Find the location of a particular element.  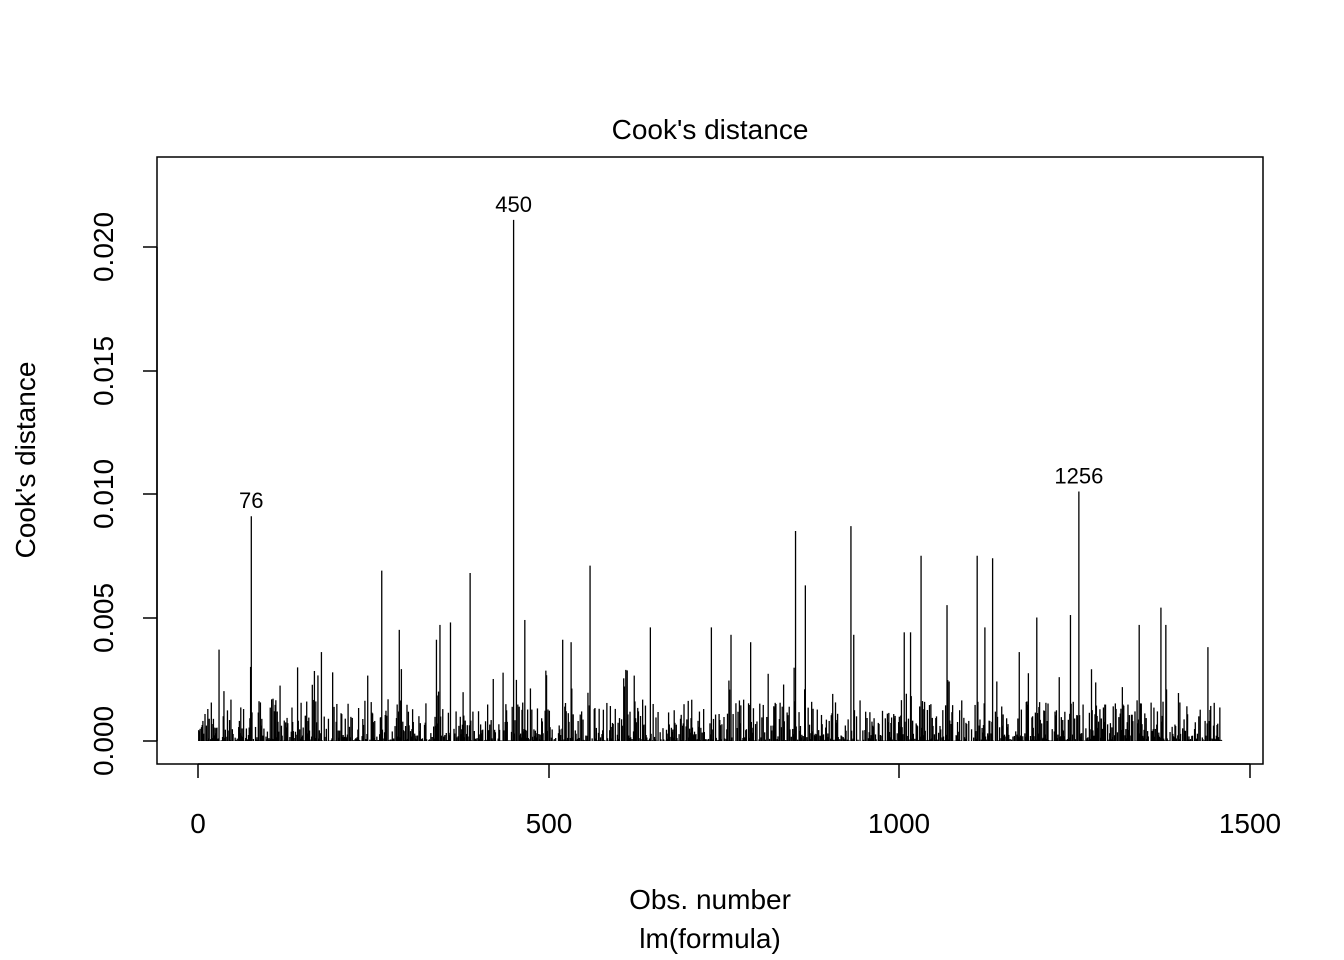

y-tick-label: 0.010 is located at coordinates (103, 494).